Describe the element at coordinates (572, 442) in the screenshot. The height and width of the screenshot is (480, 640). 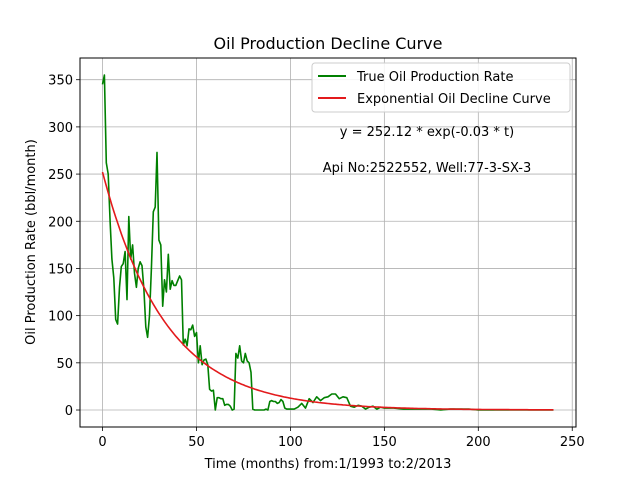
I see `x-tick-label: 250` at that location.